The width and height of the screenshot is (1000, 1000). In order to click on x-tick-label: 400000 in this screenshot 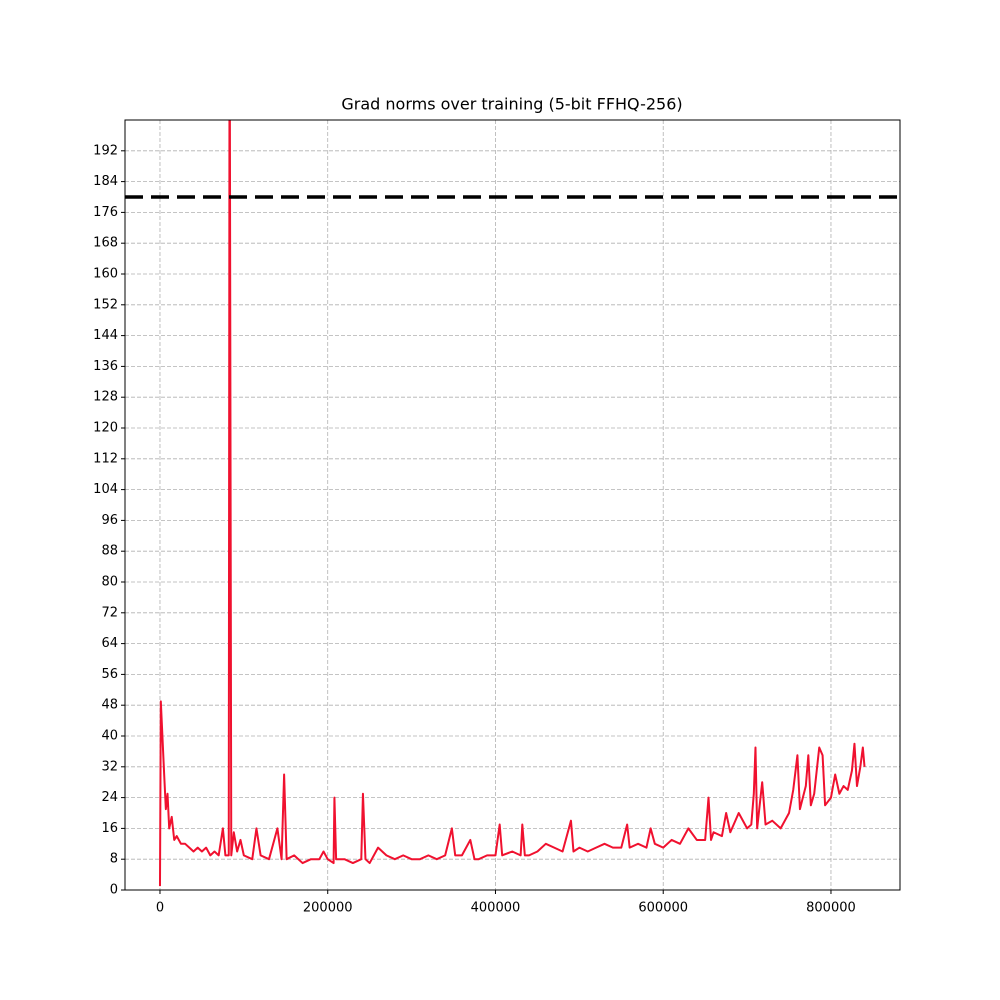, I will do `click(496, 908)`.